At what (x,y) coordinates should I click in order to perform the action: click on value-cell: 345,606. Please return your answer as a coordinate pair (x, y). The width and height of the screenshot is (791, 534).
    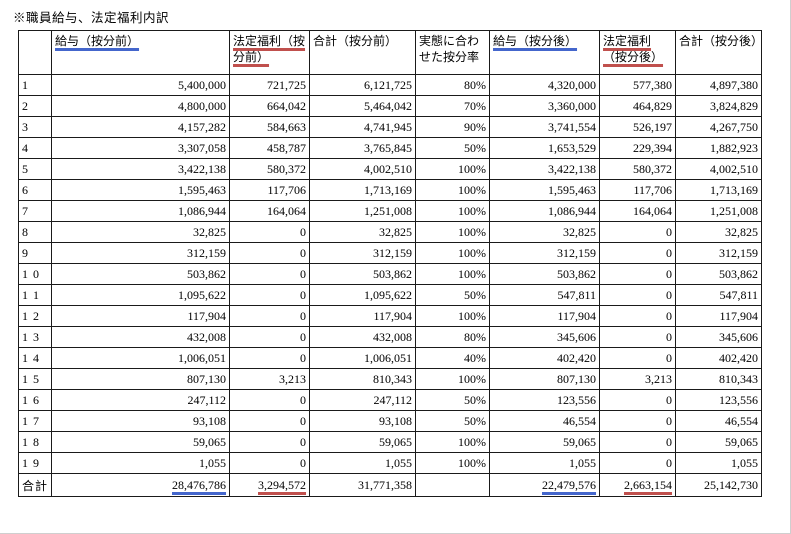
    Looking at the image, I should click on (545, 337).